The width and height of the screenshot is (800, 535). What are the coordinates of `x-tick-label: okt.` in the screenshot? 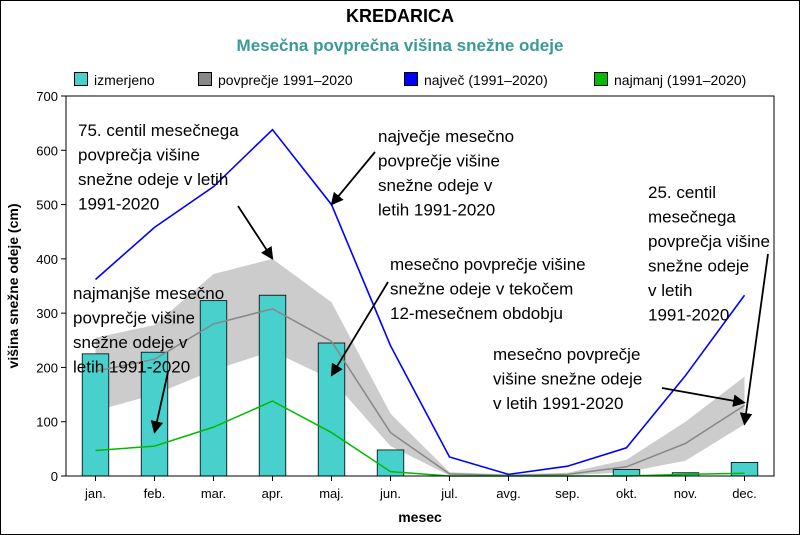 It's located at (626, 493).